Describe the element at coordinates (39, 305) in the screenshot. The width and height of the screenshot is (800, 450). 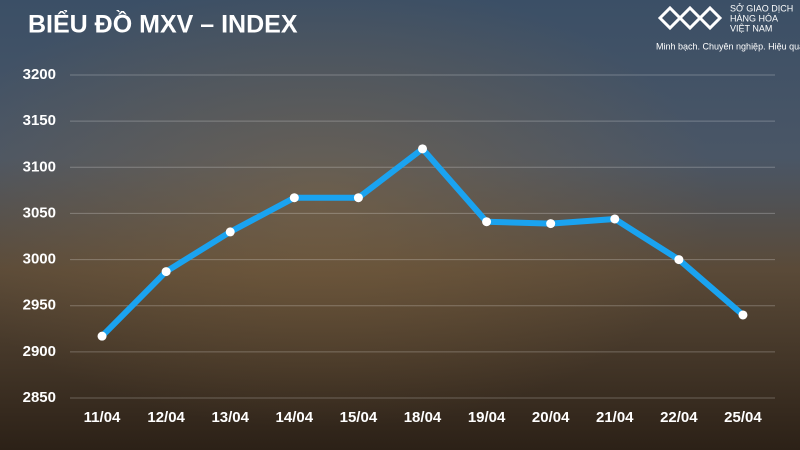
I see `y-tick-label: 2950` at that location.